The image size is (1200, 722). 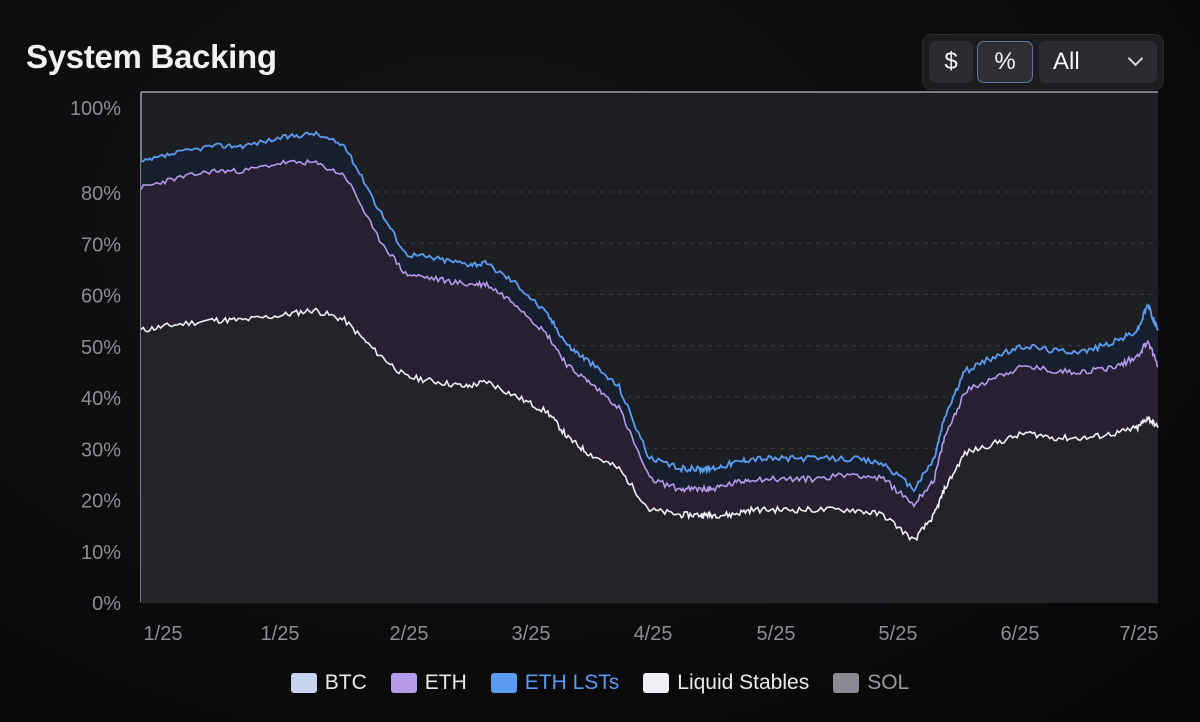 What do you see at coordinates (743, 682) in the screenshot?
I see `legend-label: Liquid Stables` at bounding box center [743, 682].